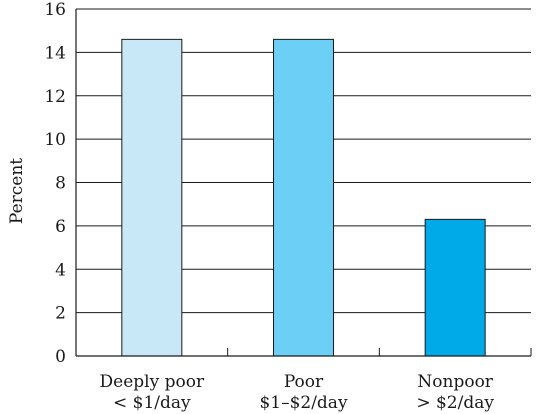 The image size is (539, 414). Describe the element at coordinates (455, 382) in the screenshot. I see `category-label-line1: Nonpoor` at that location.